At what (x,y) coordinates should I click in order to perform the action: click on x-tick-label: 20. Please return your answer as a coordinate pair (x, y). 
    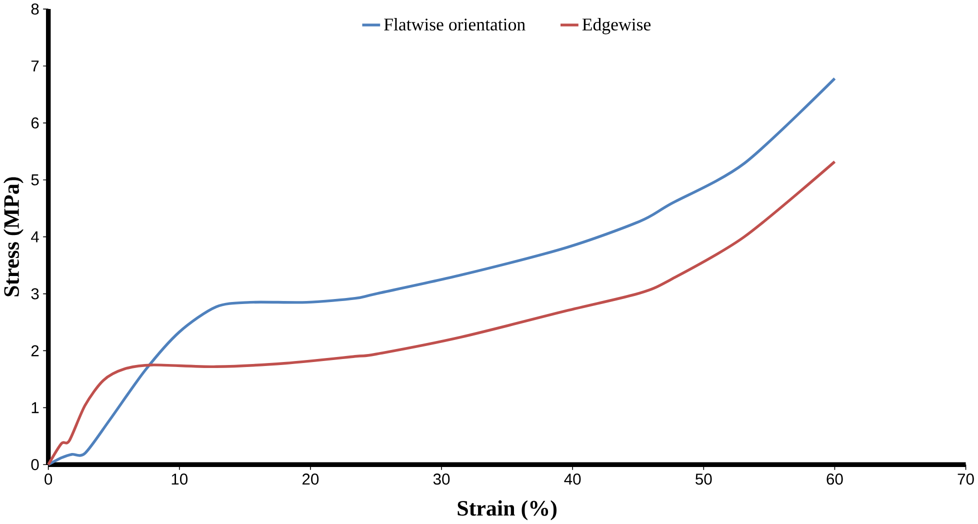
    Looking at the image, I should click on (310, 479).